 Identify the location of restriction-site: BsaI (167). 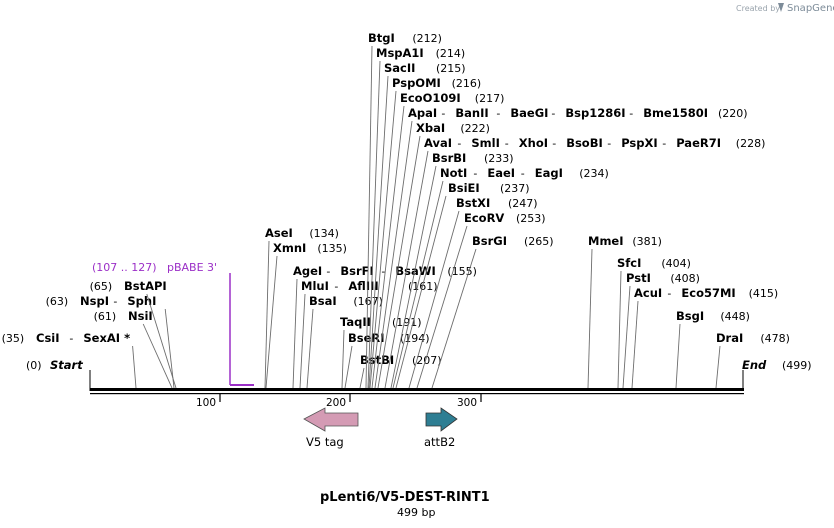
(344, 341).